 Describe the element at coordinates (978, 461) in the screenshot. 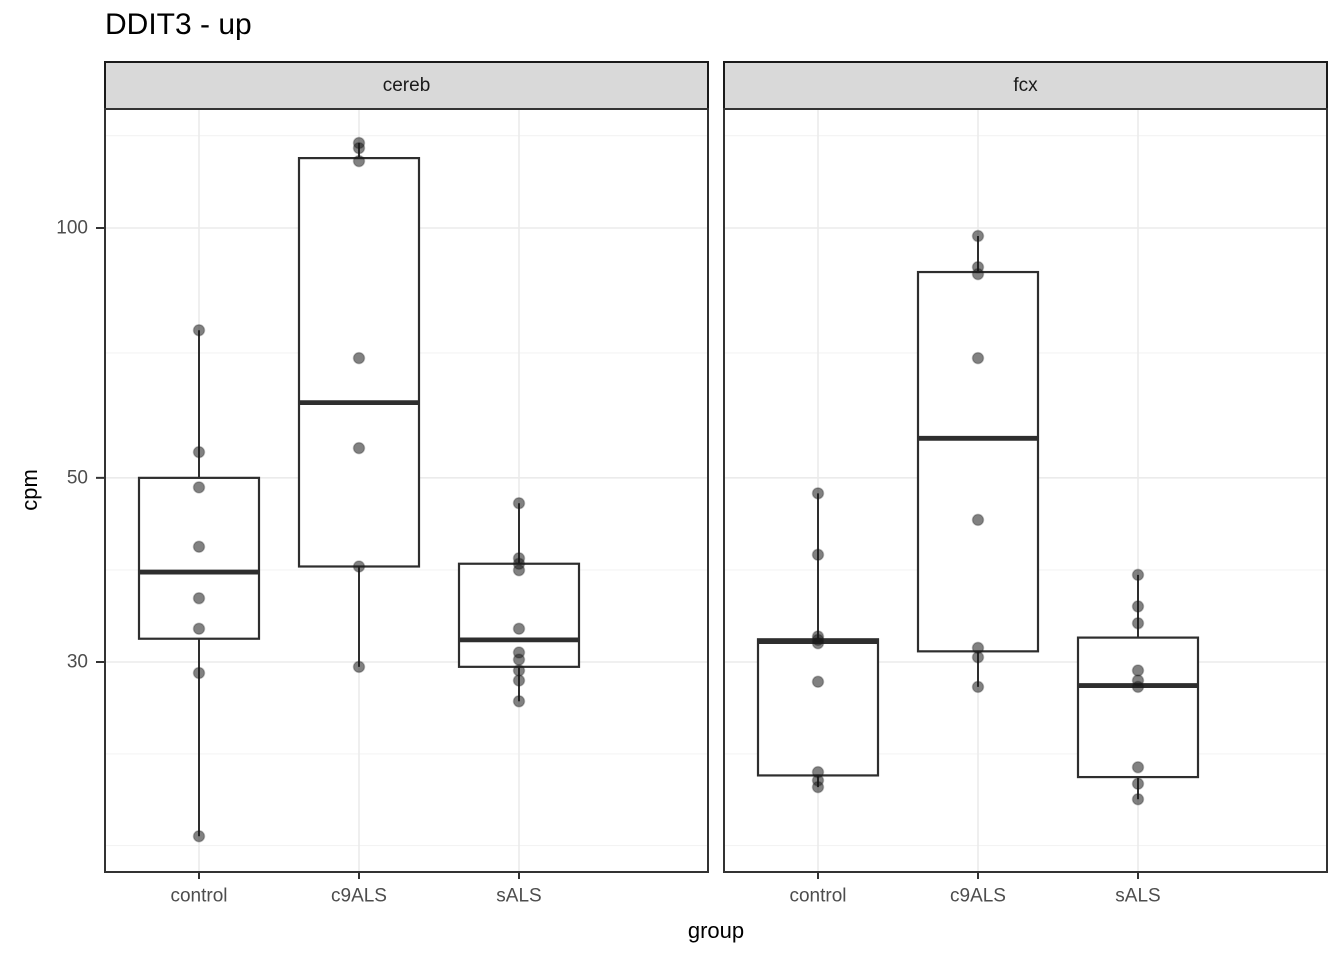

I see `box-fcx-c9ALS` at that location.